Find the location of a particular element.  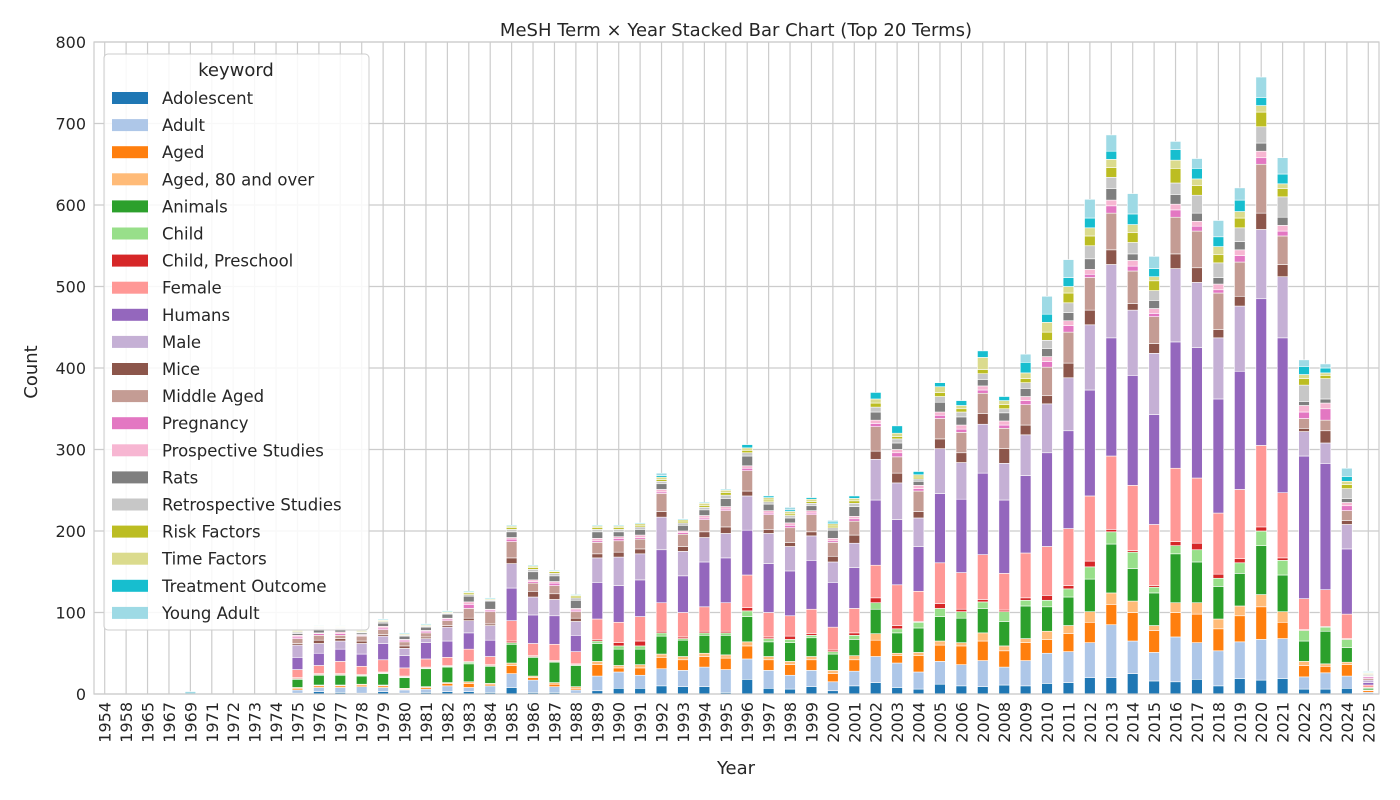

x-tick-label: 1998 is located at coordinates (790, 722).